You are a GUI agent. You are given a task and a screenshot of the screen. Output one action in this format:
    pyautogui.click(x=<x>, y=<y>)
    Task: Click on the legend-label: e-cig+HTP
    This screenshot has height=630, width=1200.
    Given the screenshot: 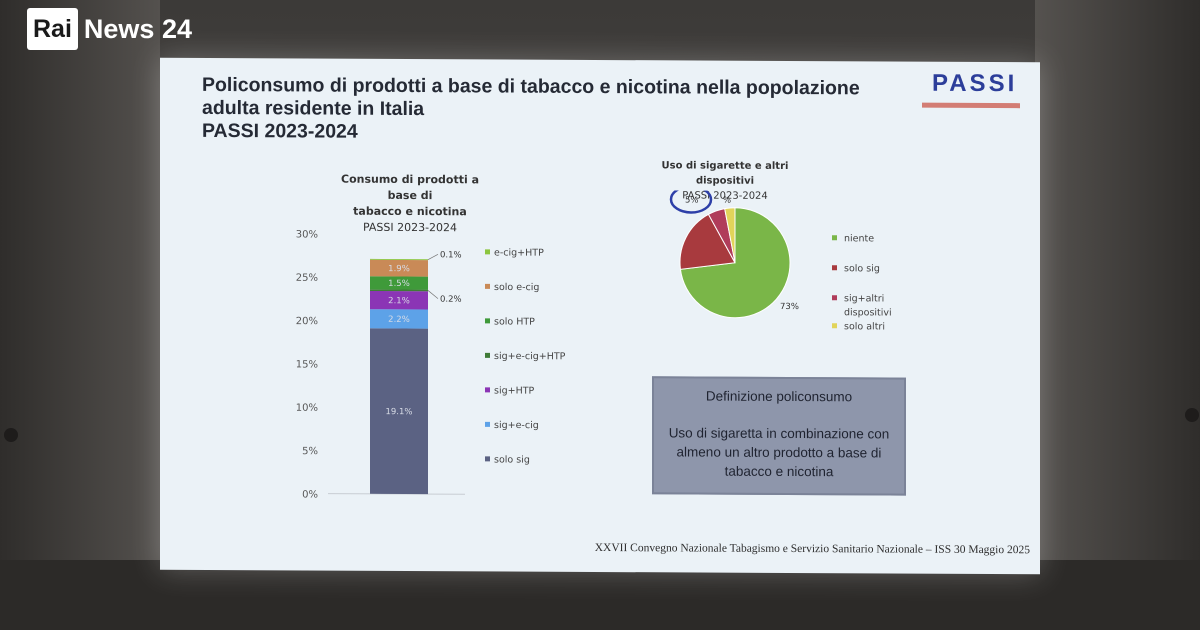 What is the action you would take?
    pyautogui.click(x=519, y=252)
    